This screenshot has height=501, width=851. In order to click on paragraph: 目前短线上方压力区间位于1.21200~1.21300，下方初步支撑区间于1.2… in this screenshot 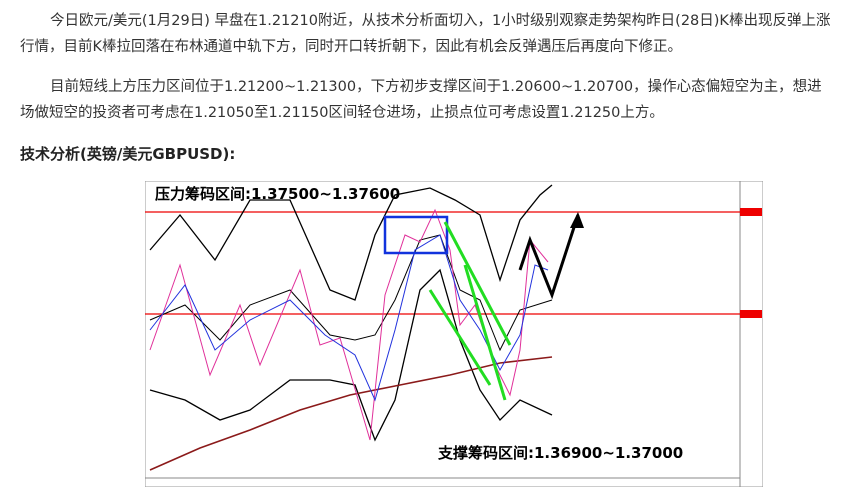, I will do `click(421, 100)`.